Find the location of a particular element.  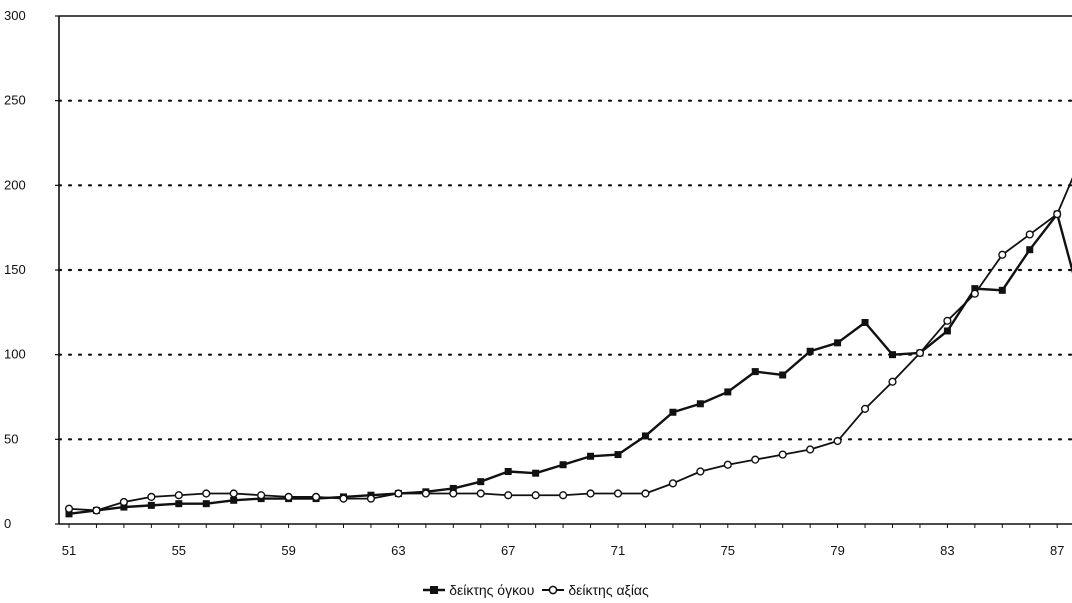

legend: δείκτης όγκου δείκτης αξίας is located at coordinates (536, 590).